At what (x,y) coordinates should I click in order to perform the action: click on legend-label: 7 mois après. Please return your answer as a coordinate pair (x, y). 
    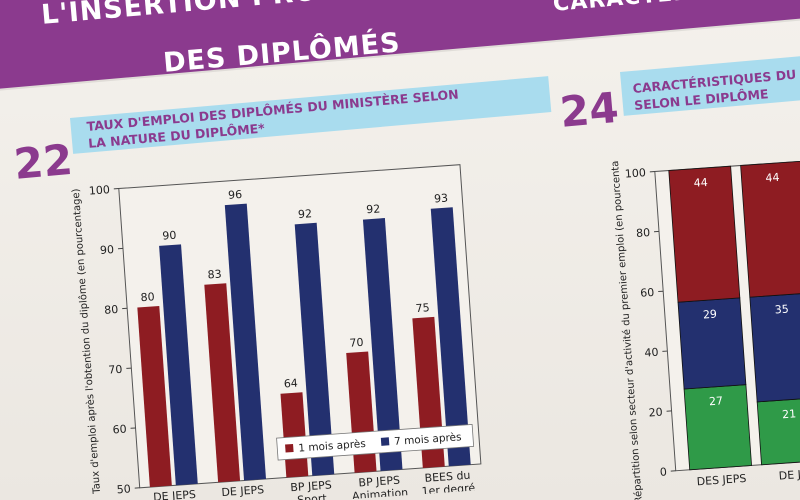
    Looking at the image, I should click on (428, 439).